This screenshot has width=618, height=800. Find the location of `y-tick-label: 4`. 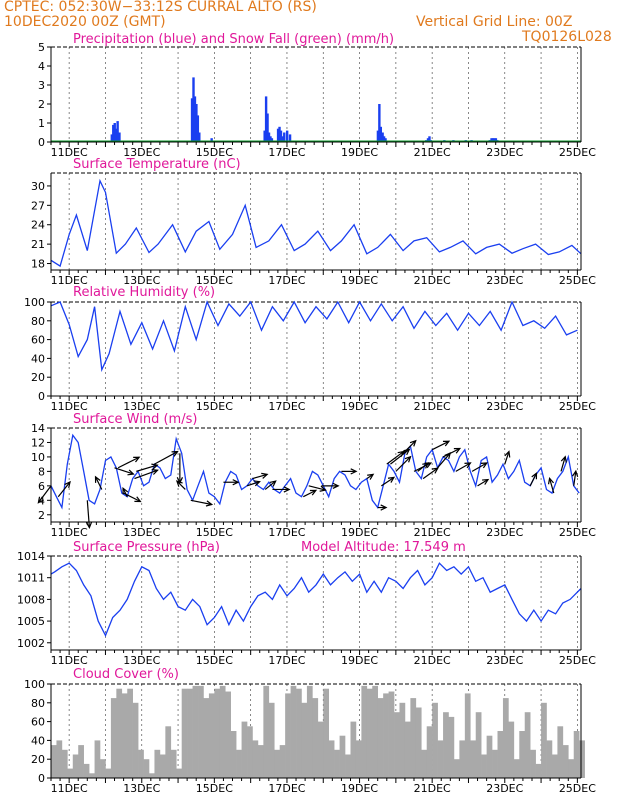

y-tick-label: 4 is located at coordinates (41, 66).